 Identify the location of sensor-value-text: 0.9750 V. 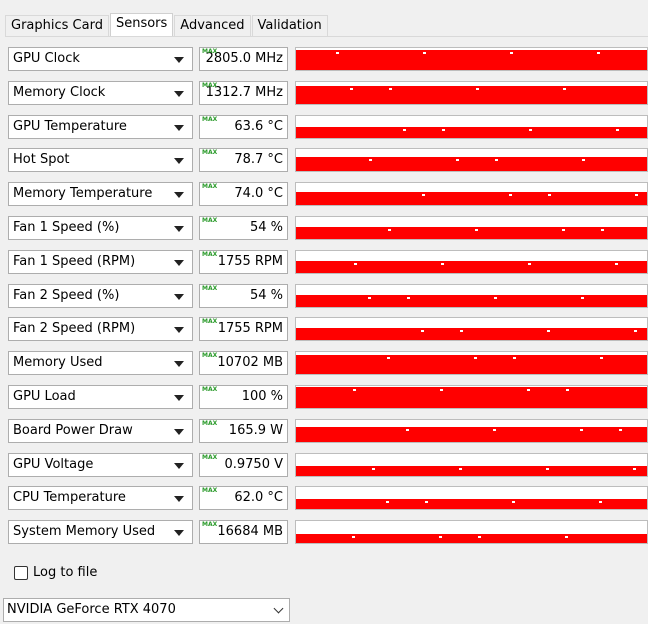
(253, 464).